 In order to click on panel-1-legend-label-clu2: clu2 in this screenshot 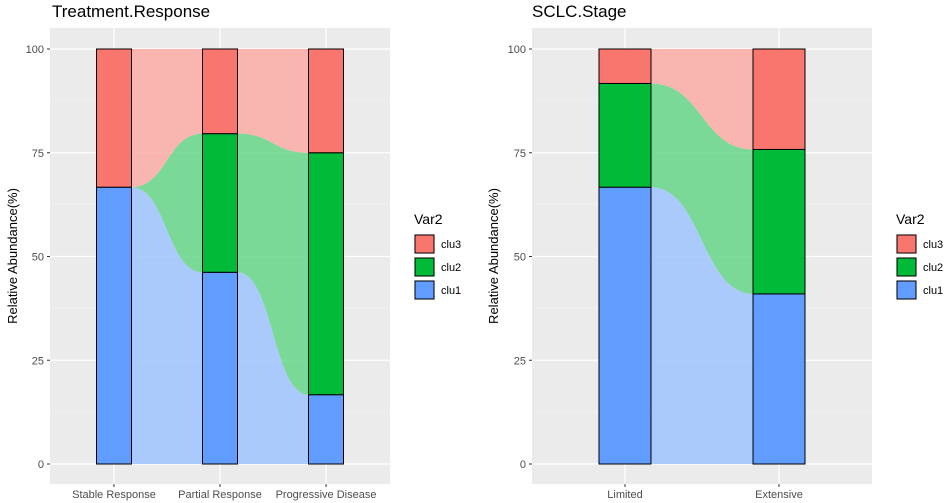, I will do `click(451, 268)`.